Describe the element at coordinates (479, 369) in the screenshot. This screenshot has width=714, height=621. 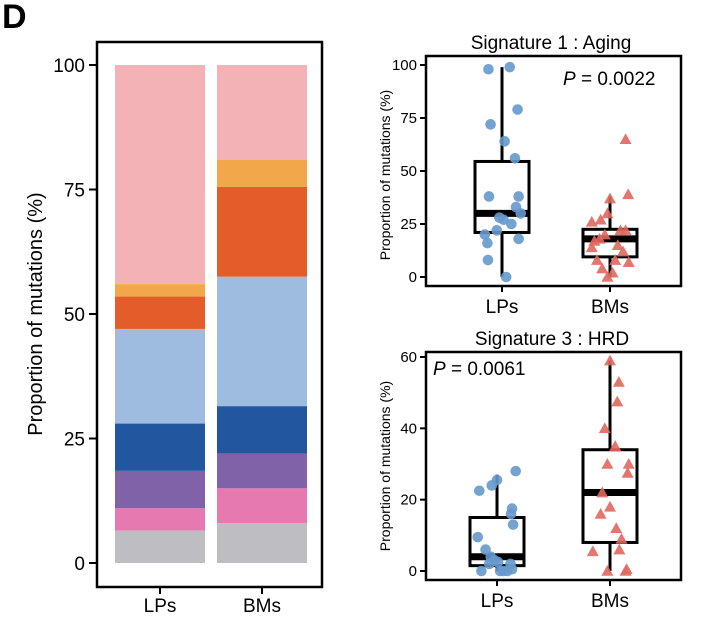
I see `hrd-p-value: P = 0.0061` at that location.